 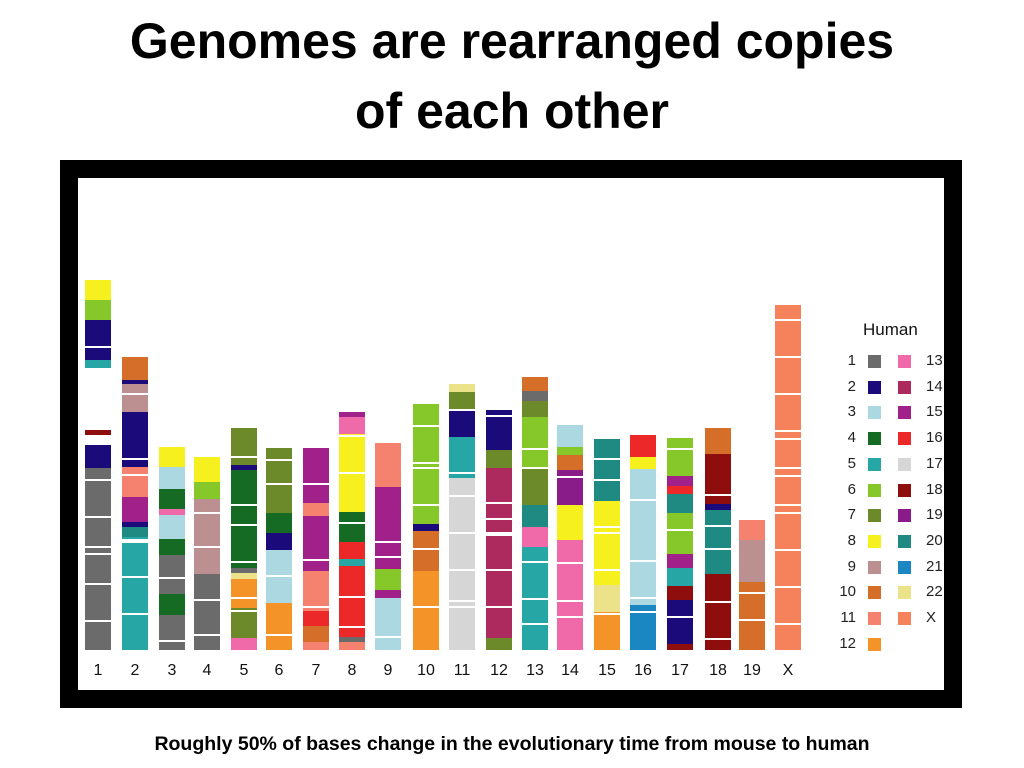 What do you see at coordinates (512, 111) in the screenshot?
I see `slide-title-line-2: of each other` at bounding box center [512, 111].